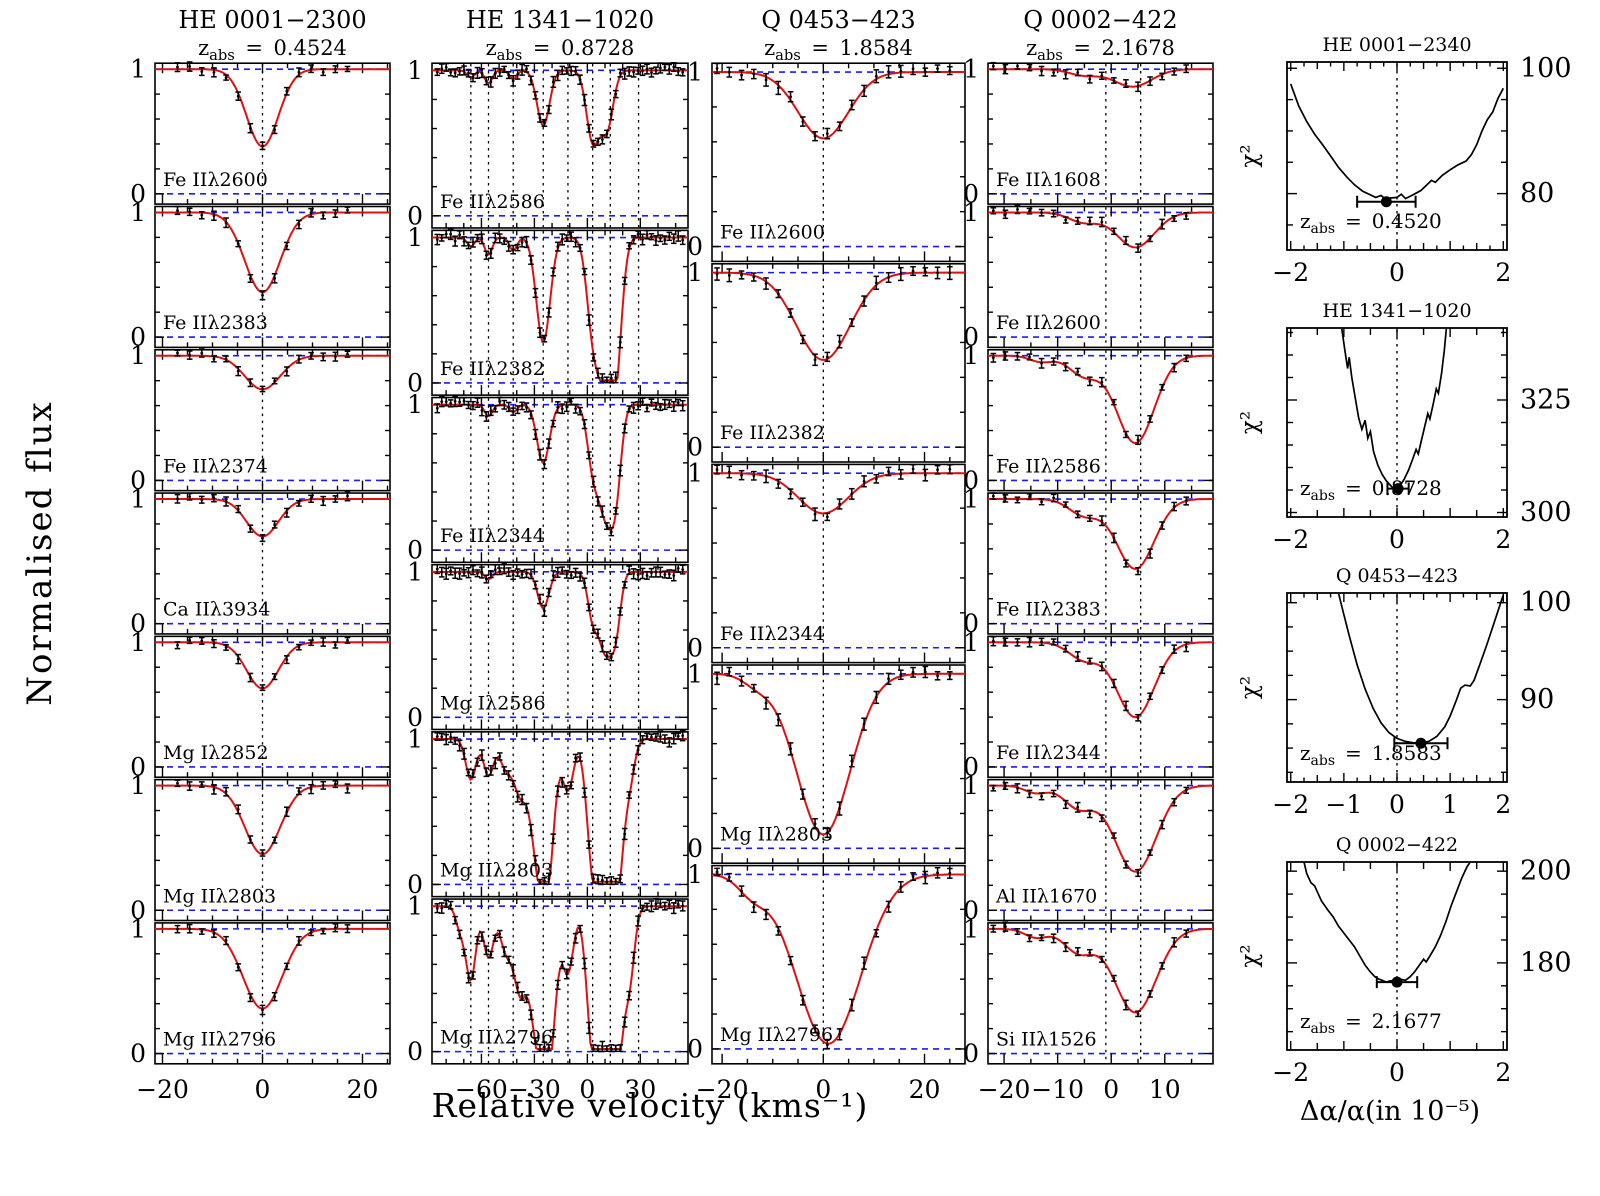  I want to click on spectrum-panel: Mg Iλ2586 1 0, so click(548, 644).